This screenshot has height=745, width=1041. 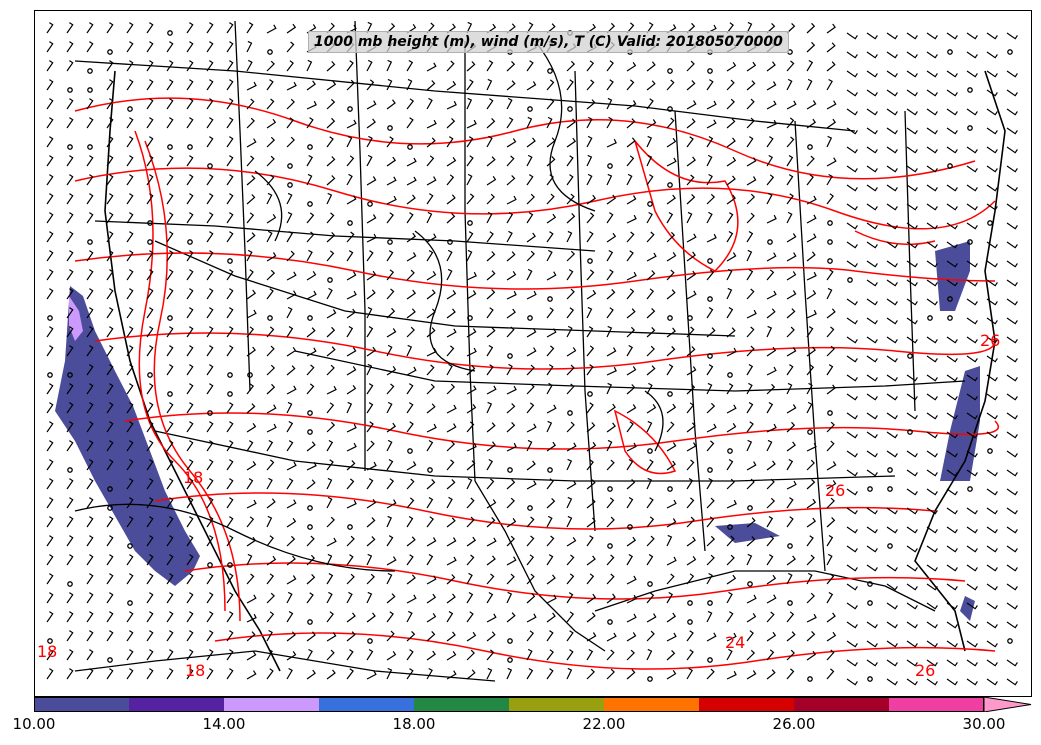 What do you see at coordinates (127, 436) in the screenshot?
I see `pacific-shading` at bounding box center [127, 436].